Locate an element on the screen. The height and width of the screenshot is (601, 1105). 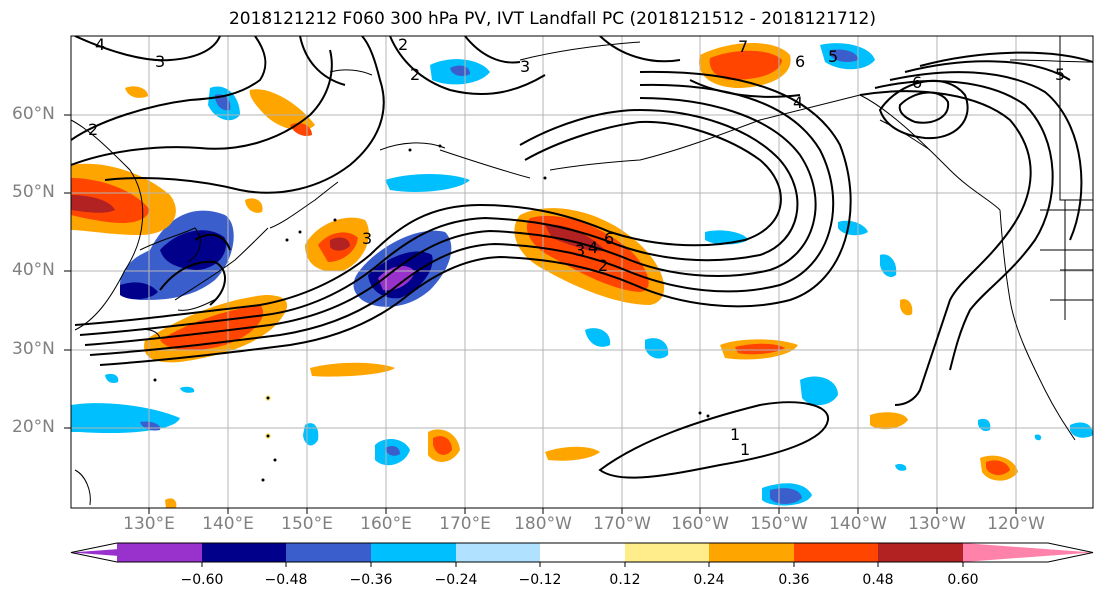
colorbar-tick-label: −0.48 is located at coordinates (286, 580).